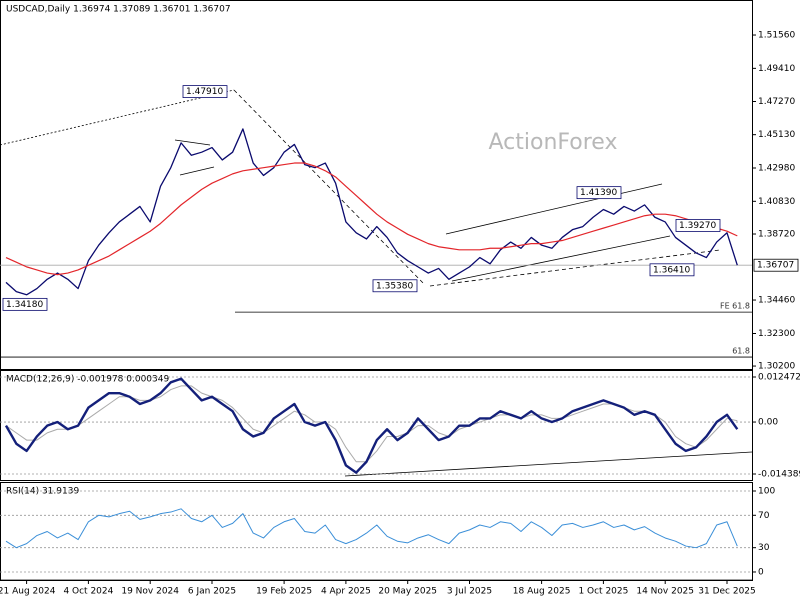 The image size is (800, 600). Describe the element at coordinates (776, 301) in the screenshot. I see `y-tick-label: 1.34460` at that location.